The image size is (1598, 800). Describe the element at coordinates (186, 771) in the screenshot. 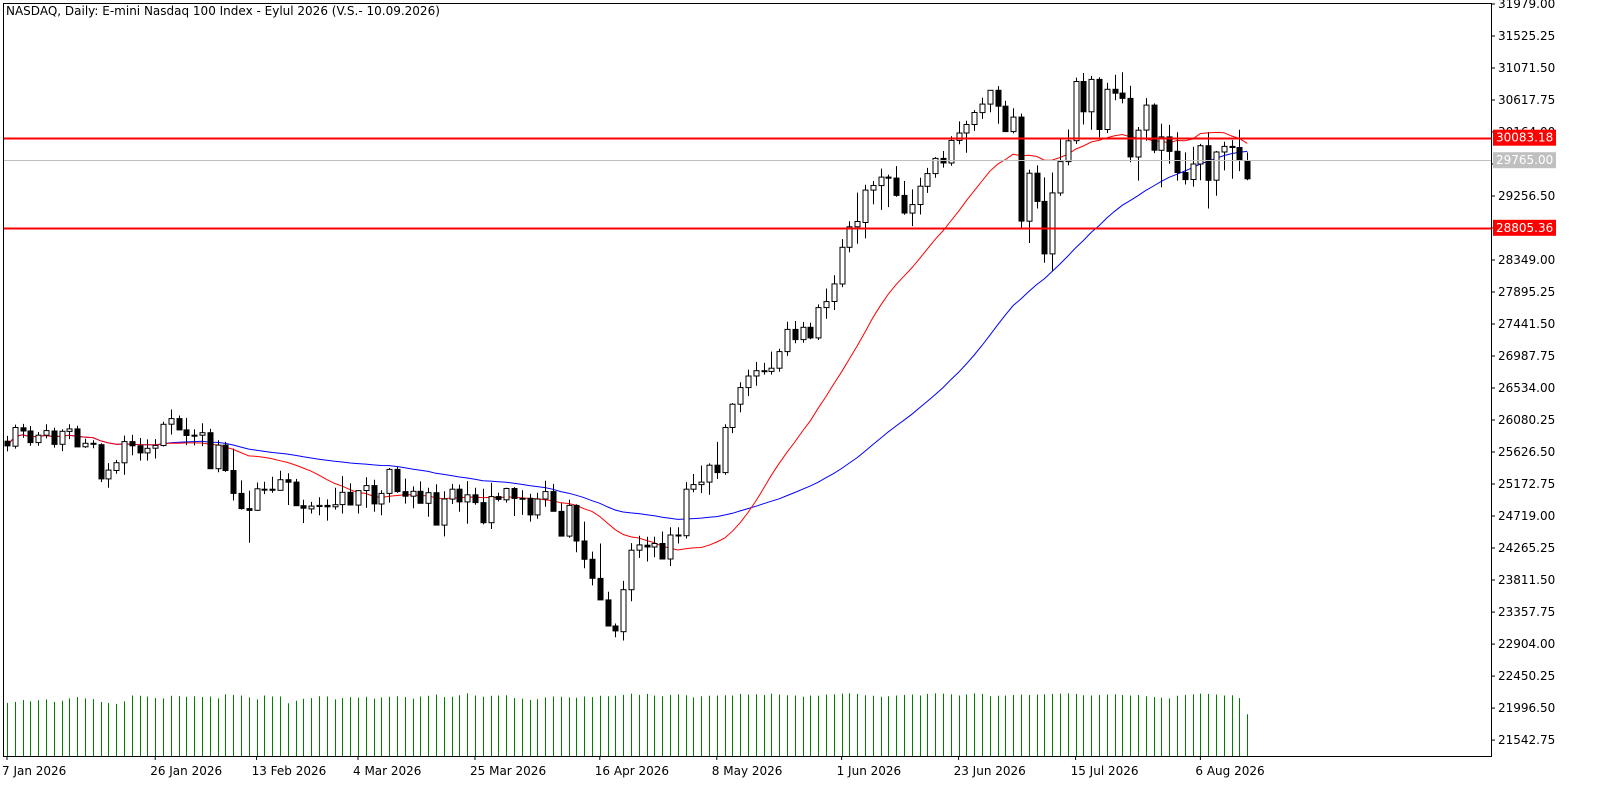

I see `time-tick-label: 26 Jan 2026` at that location.